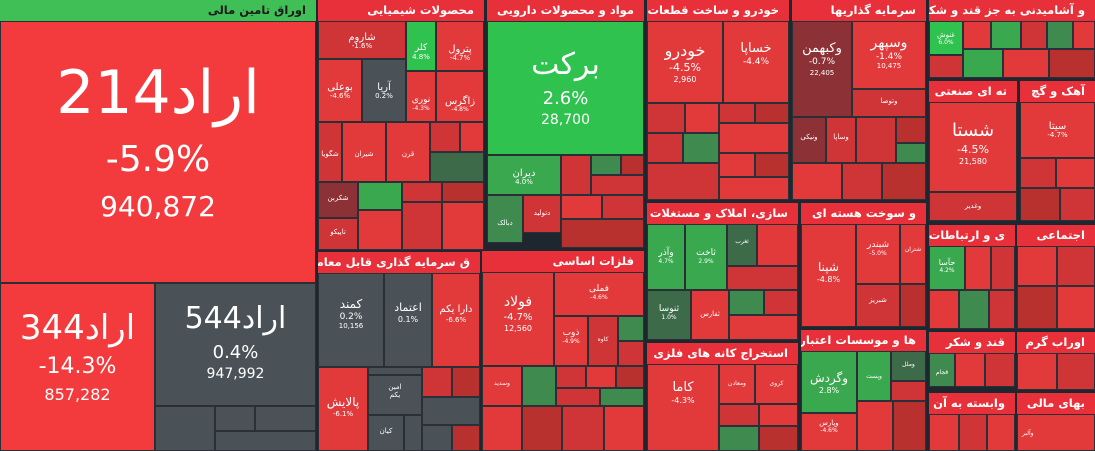 This screenshot has height=451, width=1095. I want to click on tile-shakarbon: شکربن, so click(338, 200).